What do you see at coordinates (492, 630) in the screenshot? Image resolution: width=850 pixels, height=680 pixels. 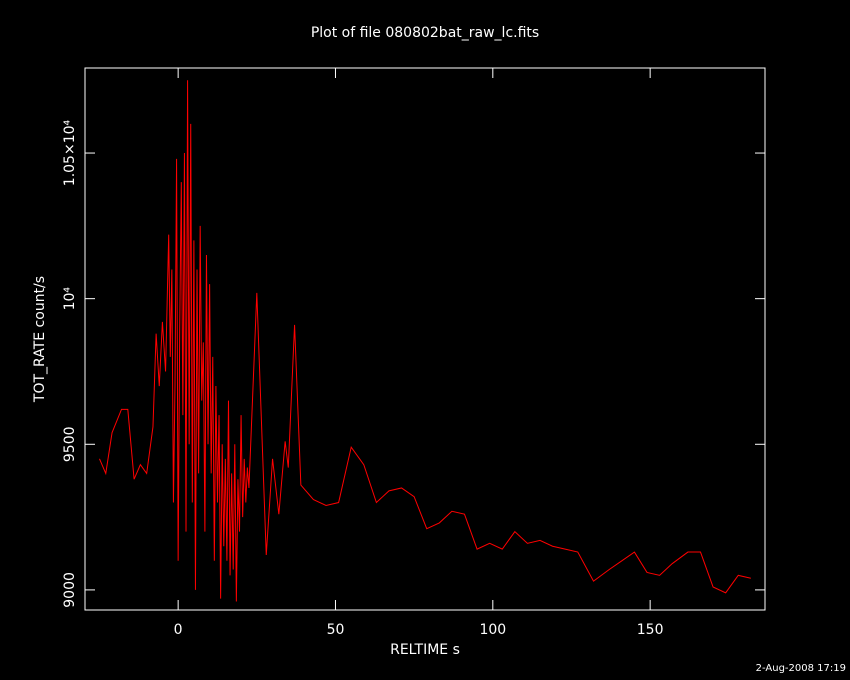 I see `x-tick-label: 100` at bounding box center [492, 630].